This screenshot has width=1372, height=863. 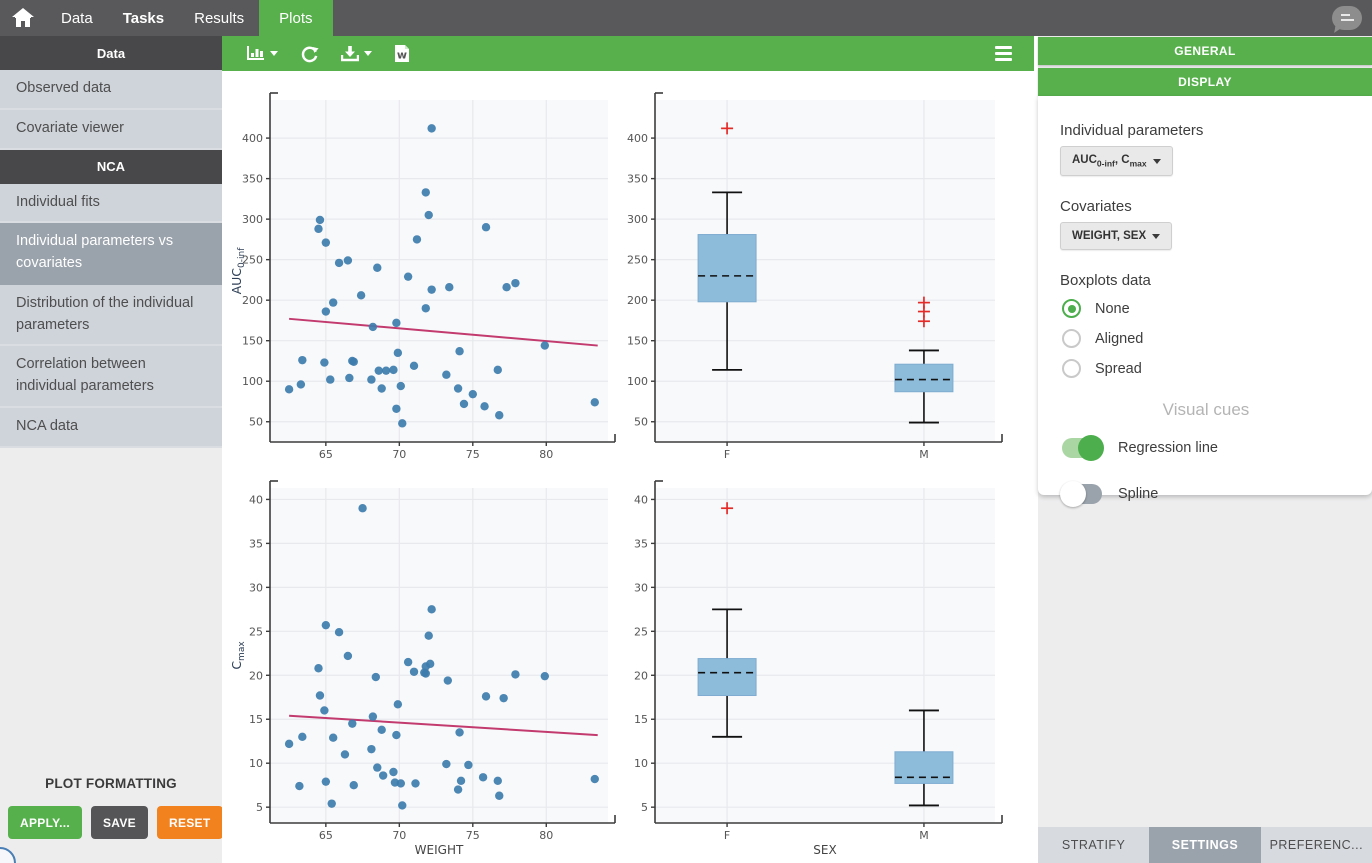 I want to click on tab-settings: SETTINGS, so click(x=1205, y=845).